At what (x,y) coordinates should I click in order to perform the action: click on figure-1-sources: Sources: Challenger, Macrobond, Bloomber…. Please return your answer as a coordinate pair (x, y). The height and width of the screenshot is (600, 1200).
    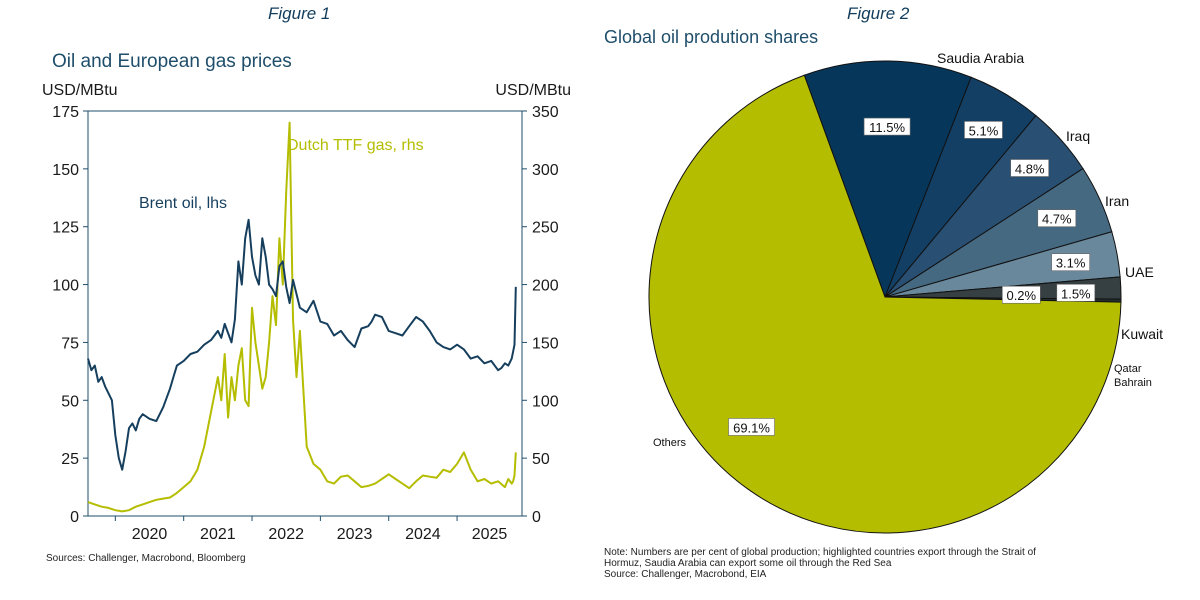
    Looking at the image, I should click on (146, 558).